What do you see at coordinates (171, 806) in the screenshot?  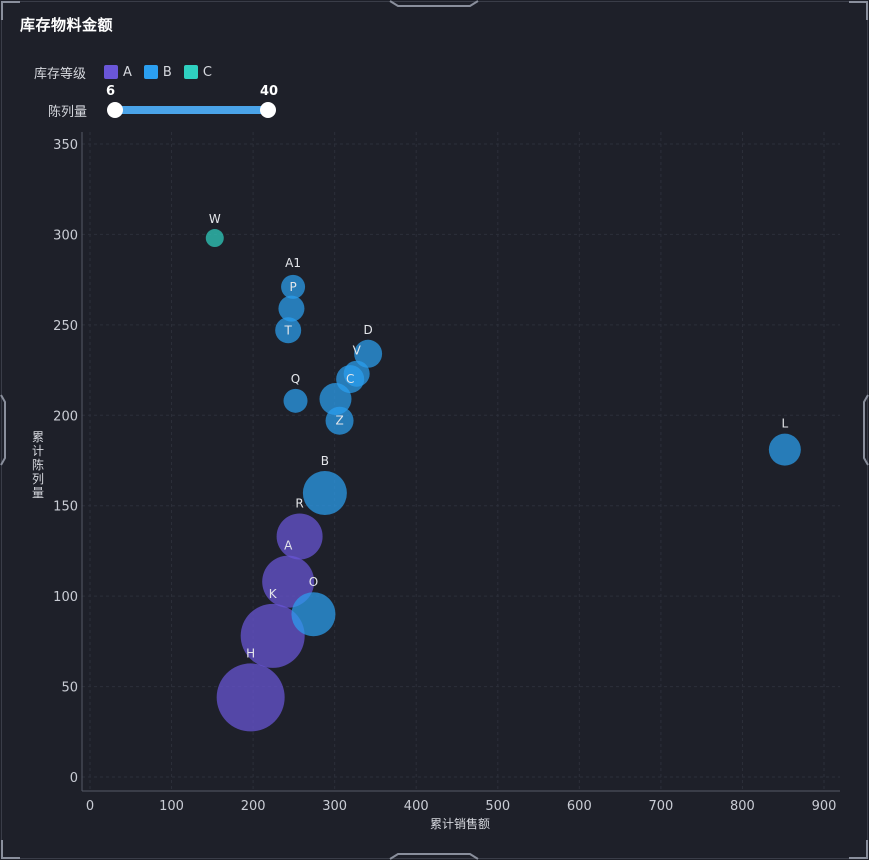 I see `x-tick-label: 100` at bounding box center [171, 806].